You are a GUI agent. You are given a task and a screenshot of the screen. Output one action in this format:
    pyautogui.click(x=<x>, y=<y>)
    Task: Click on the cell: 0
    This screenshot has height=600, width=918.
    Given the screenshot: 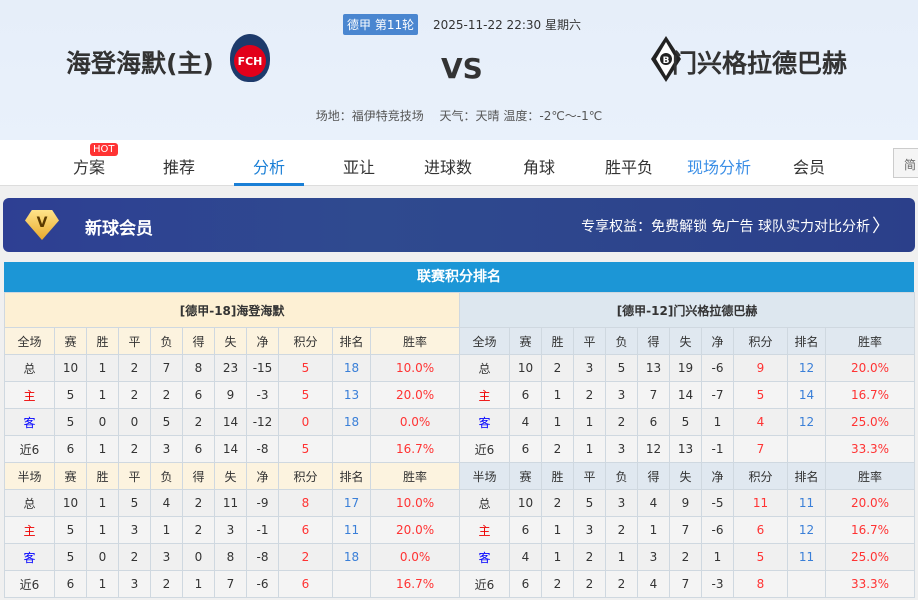 What is the action you would take?
    pyautogui.click(x=102, y=422)
    